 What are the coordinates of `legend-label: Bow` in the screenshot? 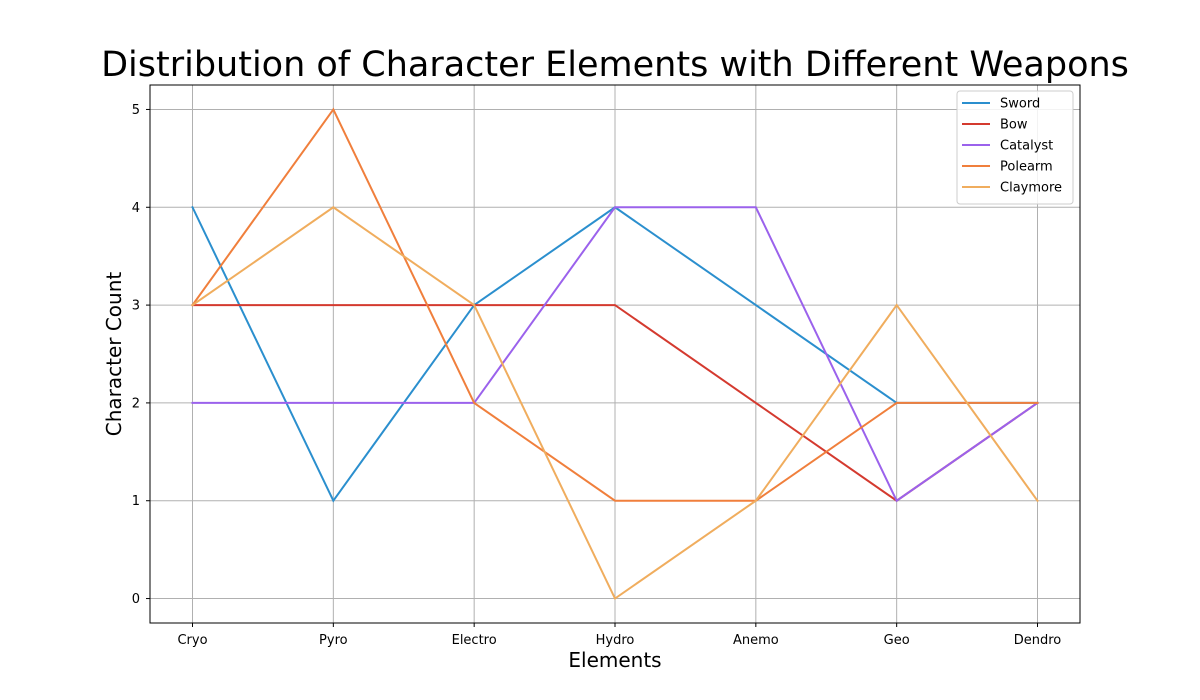 It's located at (1014, 125).